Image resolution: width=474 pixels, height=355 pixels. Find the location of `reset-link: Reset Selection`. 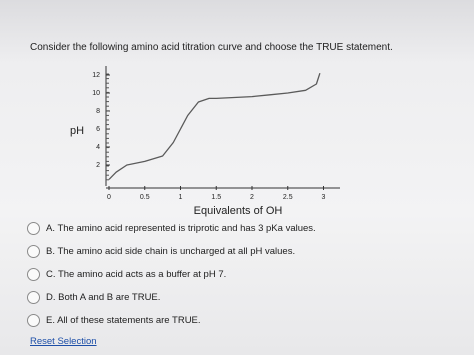

reset-link: Reset Selection is located at coordinates (63, 341).